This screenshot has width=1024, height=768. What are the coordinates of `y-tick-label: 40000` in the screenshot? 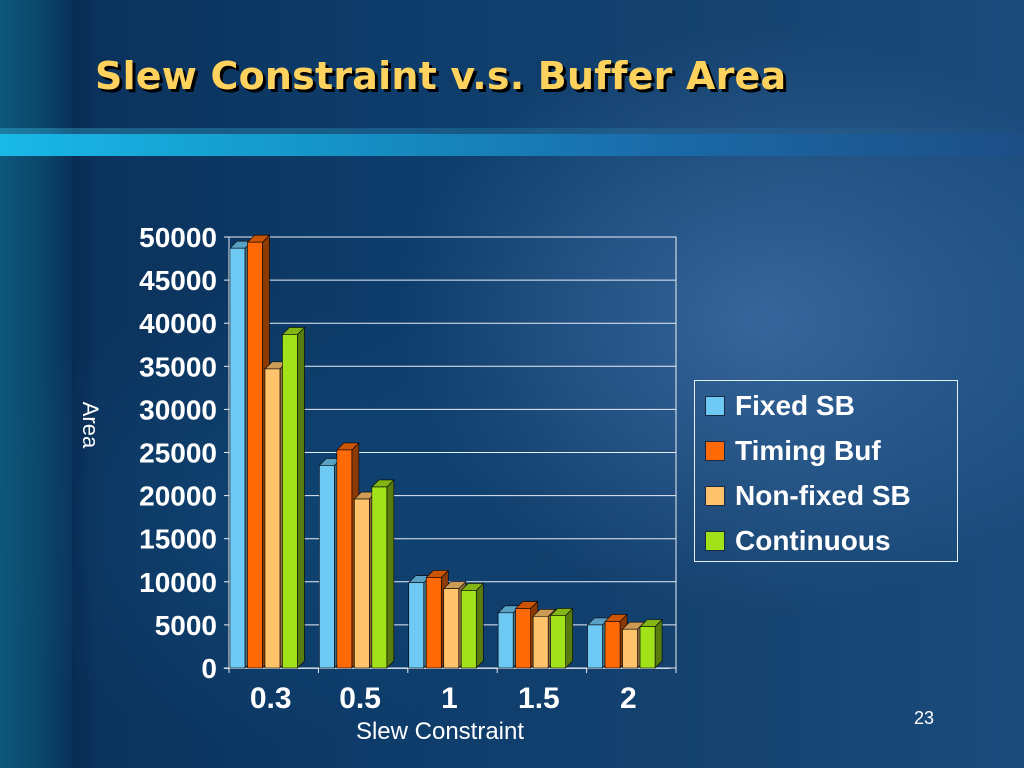 It's located at (178, 323).